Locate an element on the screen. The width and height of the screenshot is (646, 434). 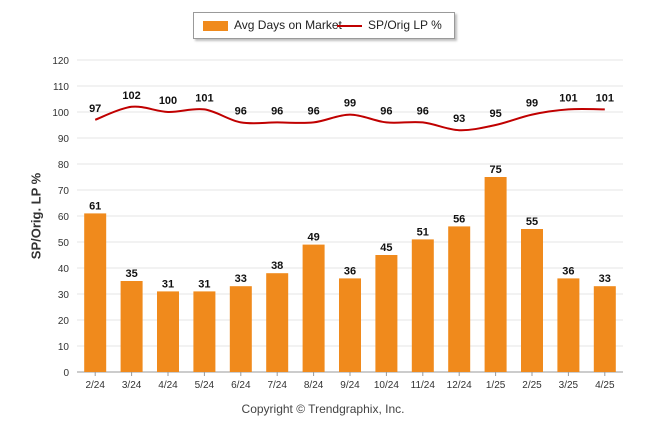
bar-data-label: 35 is located at coordinates (131, 274).